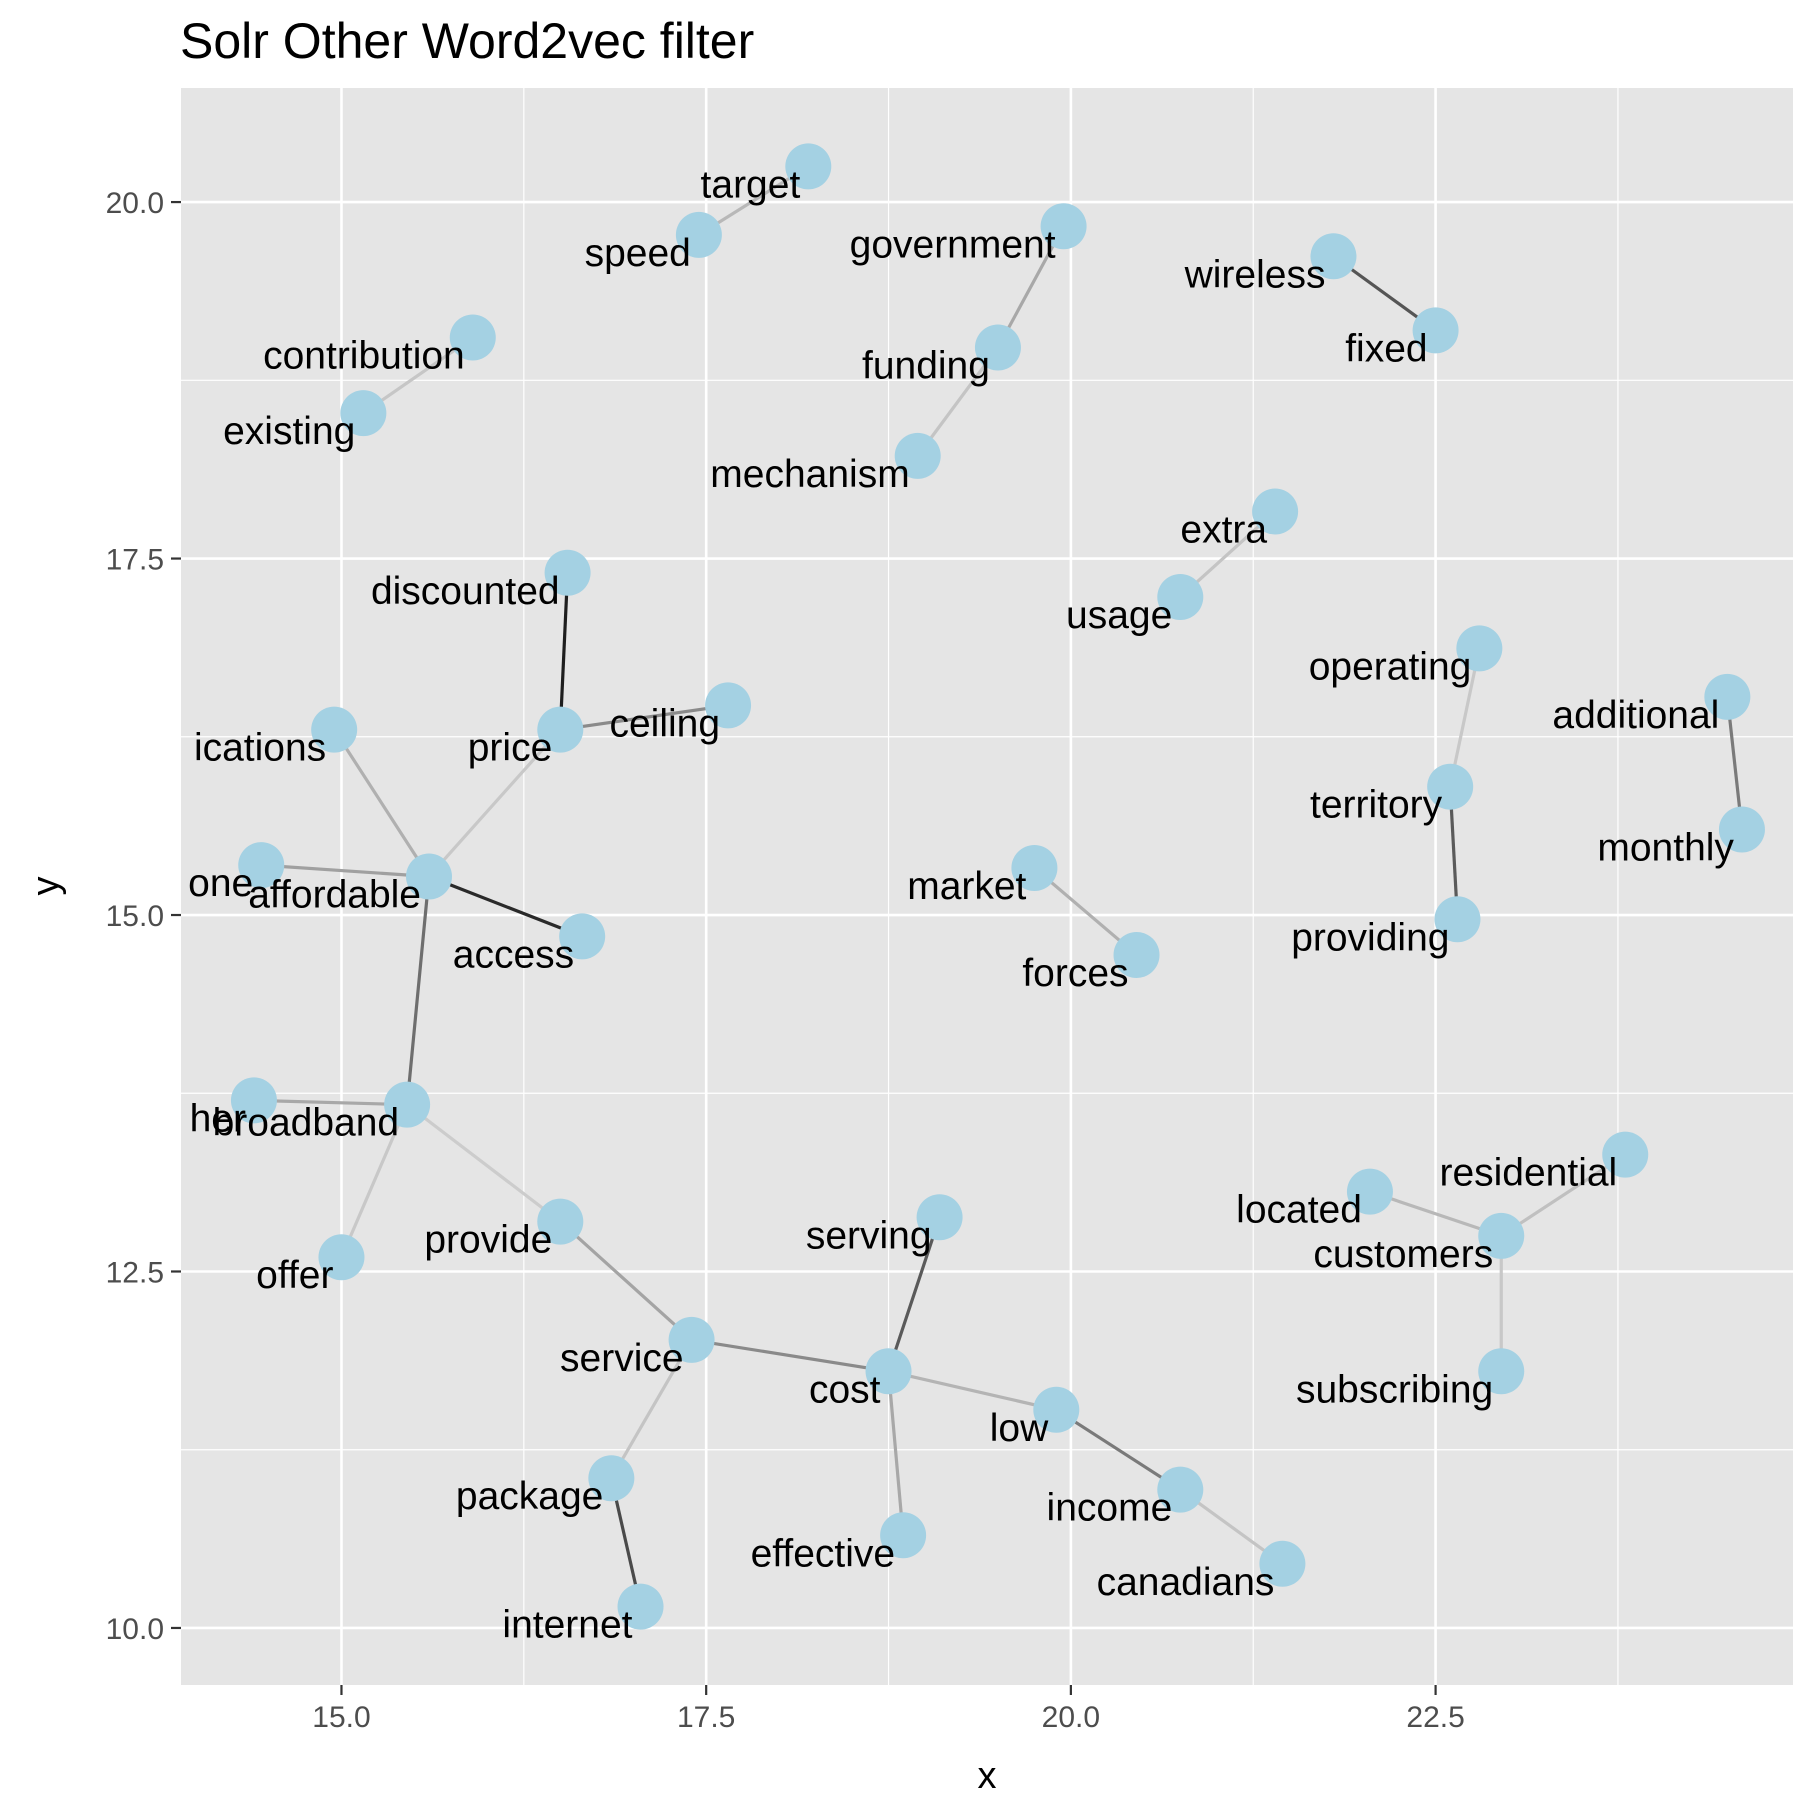 The height and width of the screenshot is (1800, 1800). I want to click on node-label-existing: existing, so click(289, 431).